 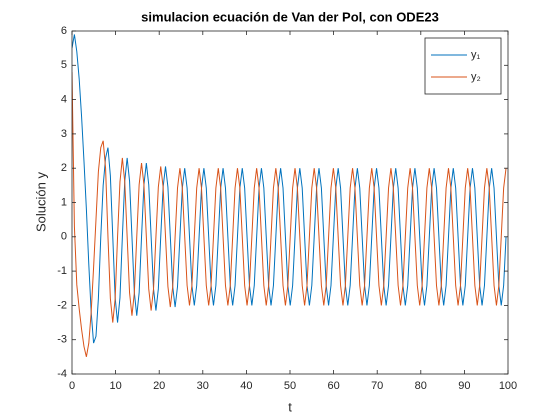 What do you see at coordinates (62, 340) in the screenshot?
I see `y-tick-label: -3` at bounding box center [62, 340].